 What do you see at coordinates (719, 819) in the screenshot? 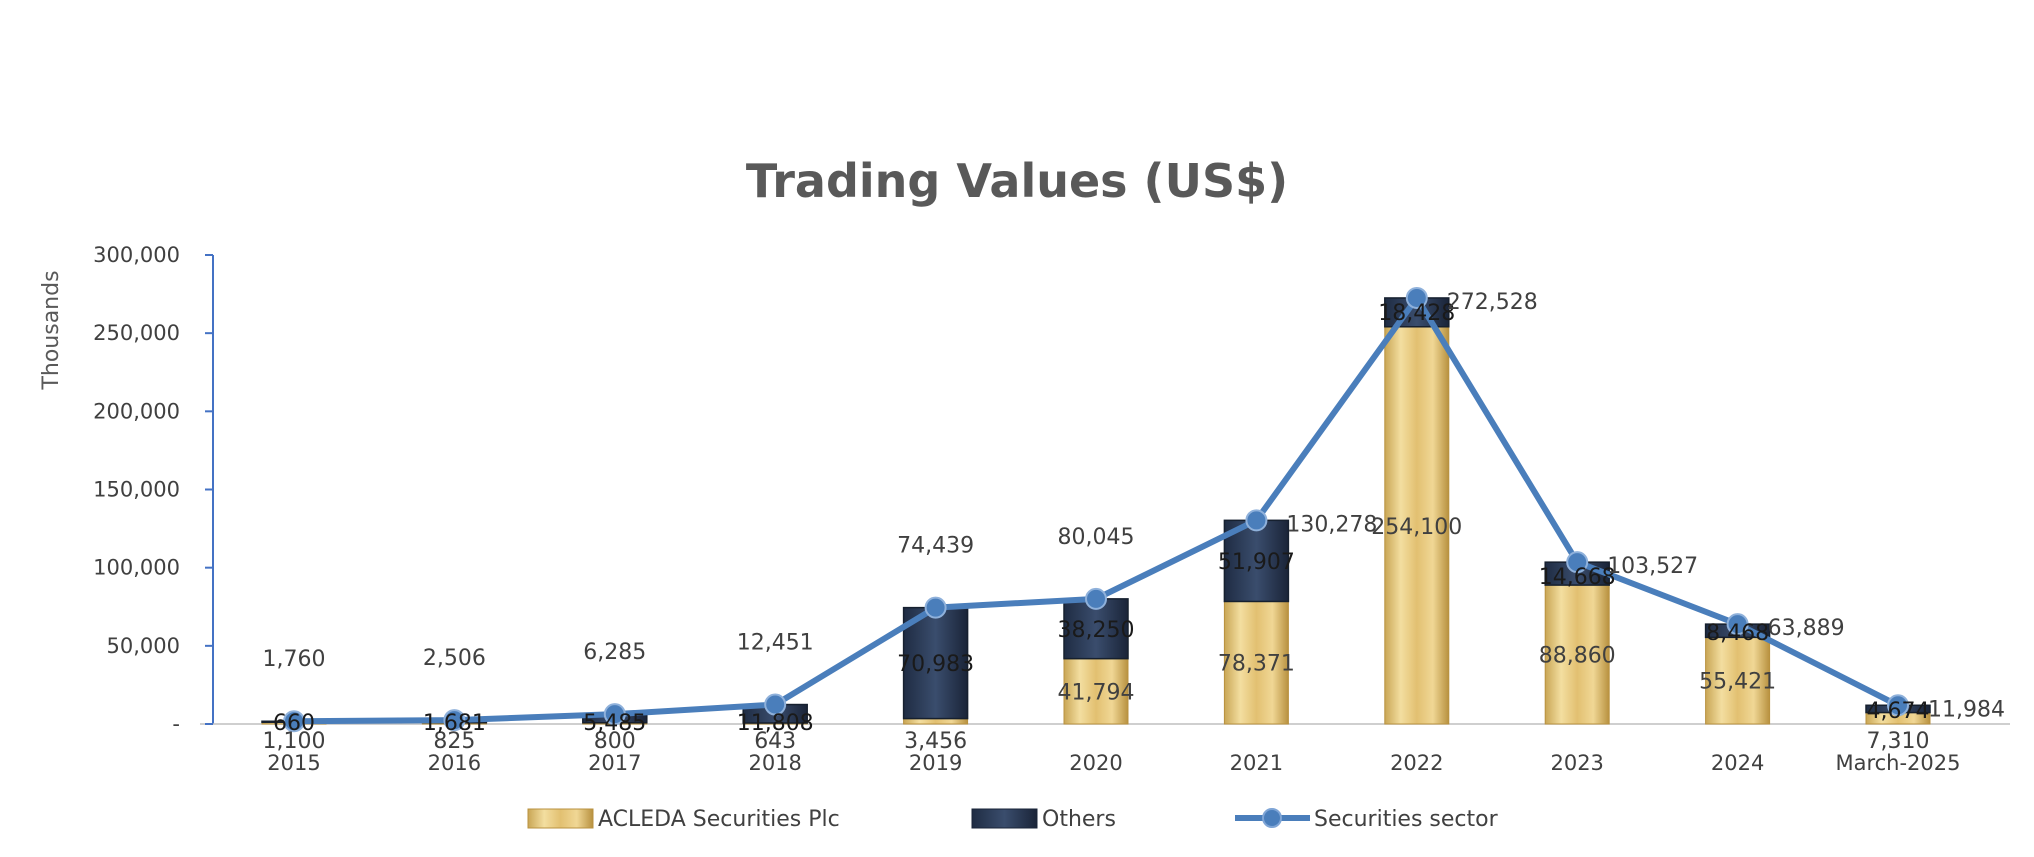
I see `legend-label-acleda: ACLEDA Securities Plc` at bounding box center [719, 819].